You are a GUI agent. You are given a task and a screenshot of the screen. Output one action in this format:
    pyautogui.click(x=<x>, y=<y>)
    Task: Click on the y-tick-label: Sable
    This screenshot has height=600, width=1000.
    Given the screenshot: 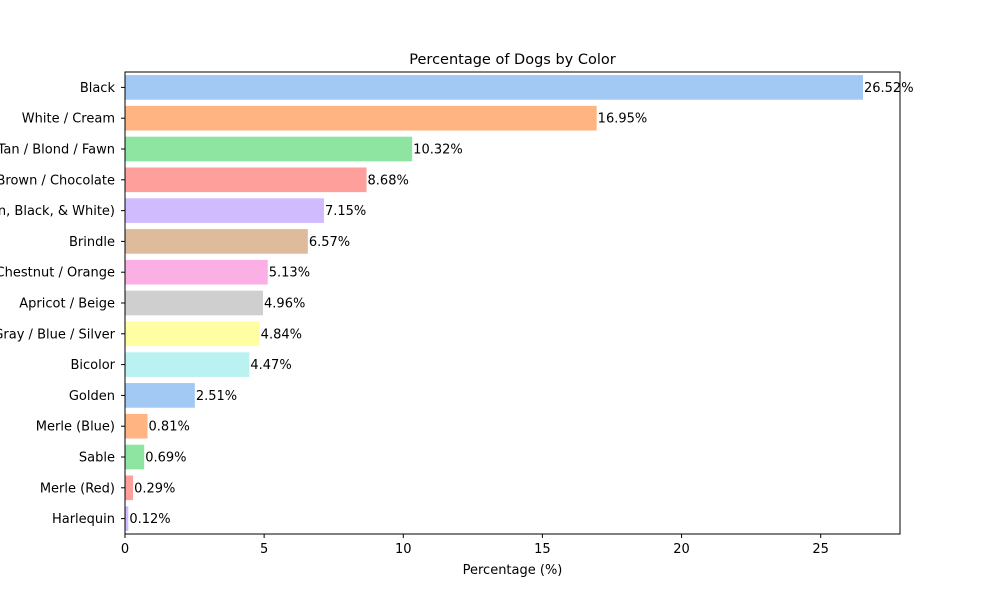 What is the action you would take?
    pyautogui.click(x=97, y=458)
    